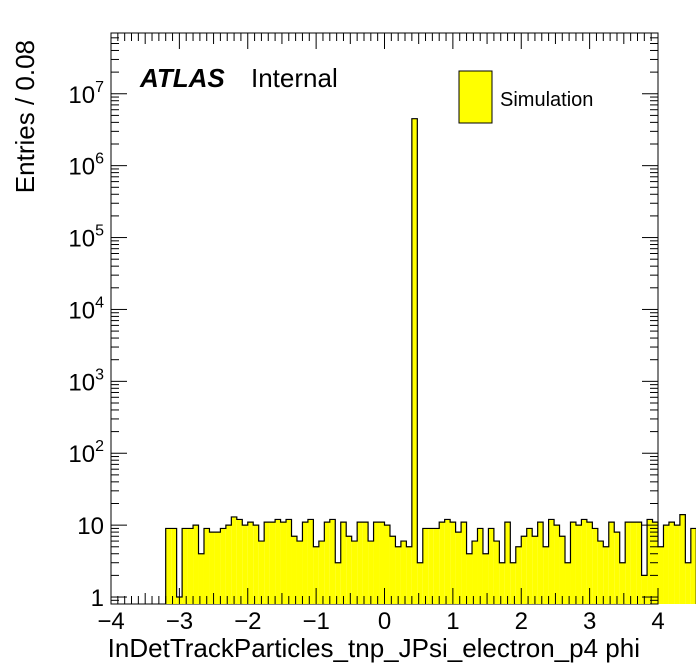 The width and height of the screenshot is (696, 672). What do you see at coordinates (182, 78) in the screenshot?
I see `atlas-label: ATLAS` at bounding box center [182, 78].